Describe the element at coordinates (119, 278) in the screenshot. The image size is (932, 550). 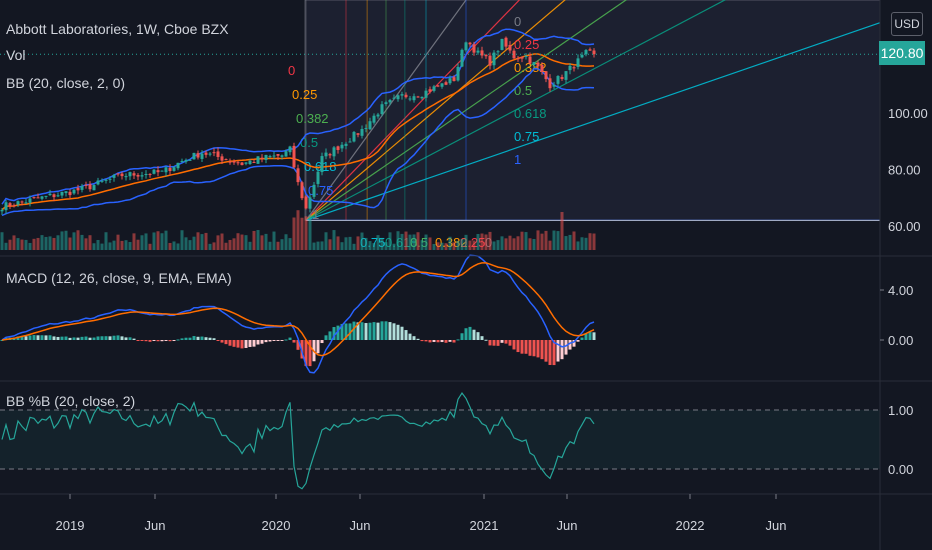
I see `macd-legend: MACD (12, 26, close, 9, EMA, EMA)` at that location.